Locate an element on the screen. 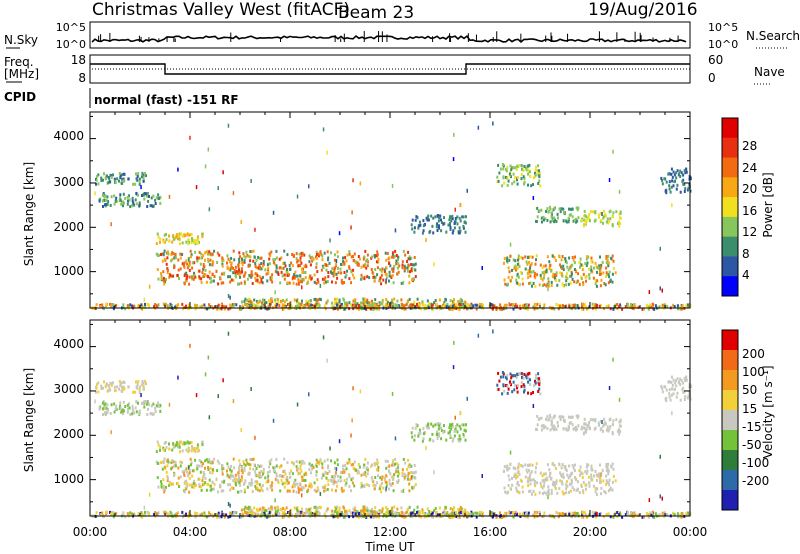 This screenshot has width=800, height=554. power-cbar-tick-16: 16 is located at coordinates (749, 211).